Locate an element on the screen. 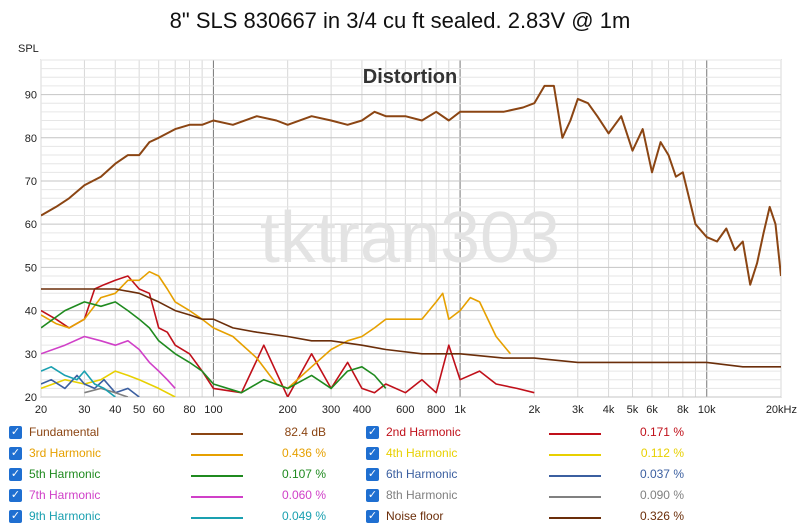 This screenshot has height=529, width=800. y-tick-label: 80 is located at coordinates (31, 139).